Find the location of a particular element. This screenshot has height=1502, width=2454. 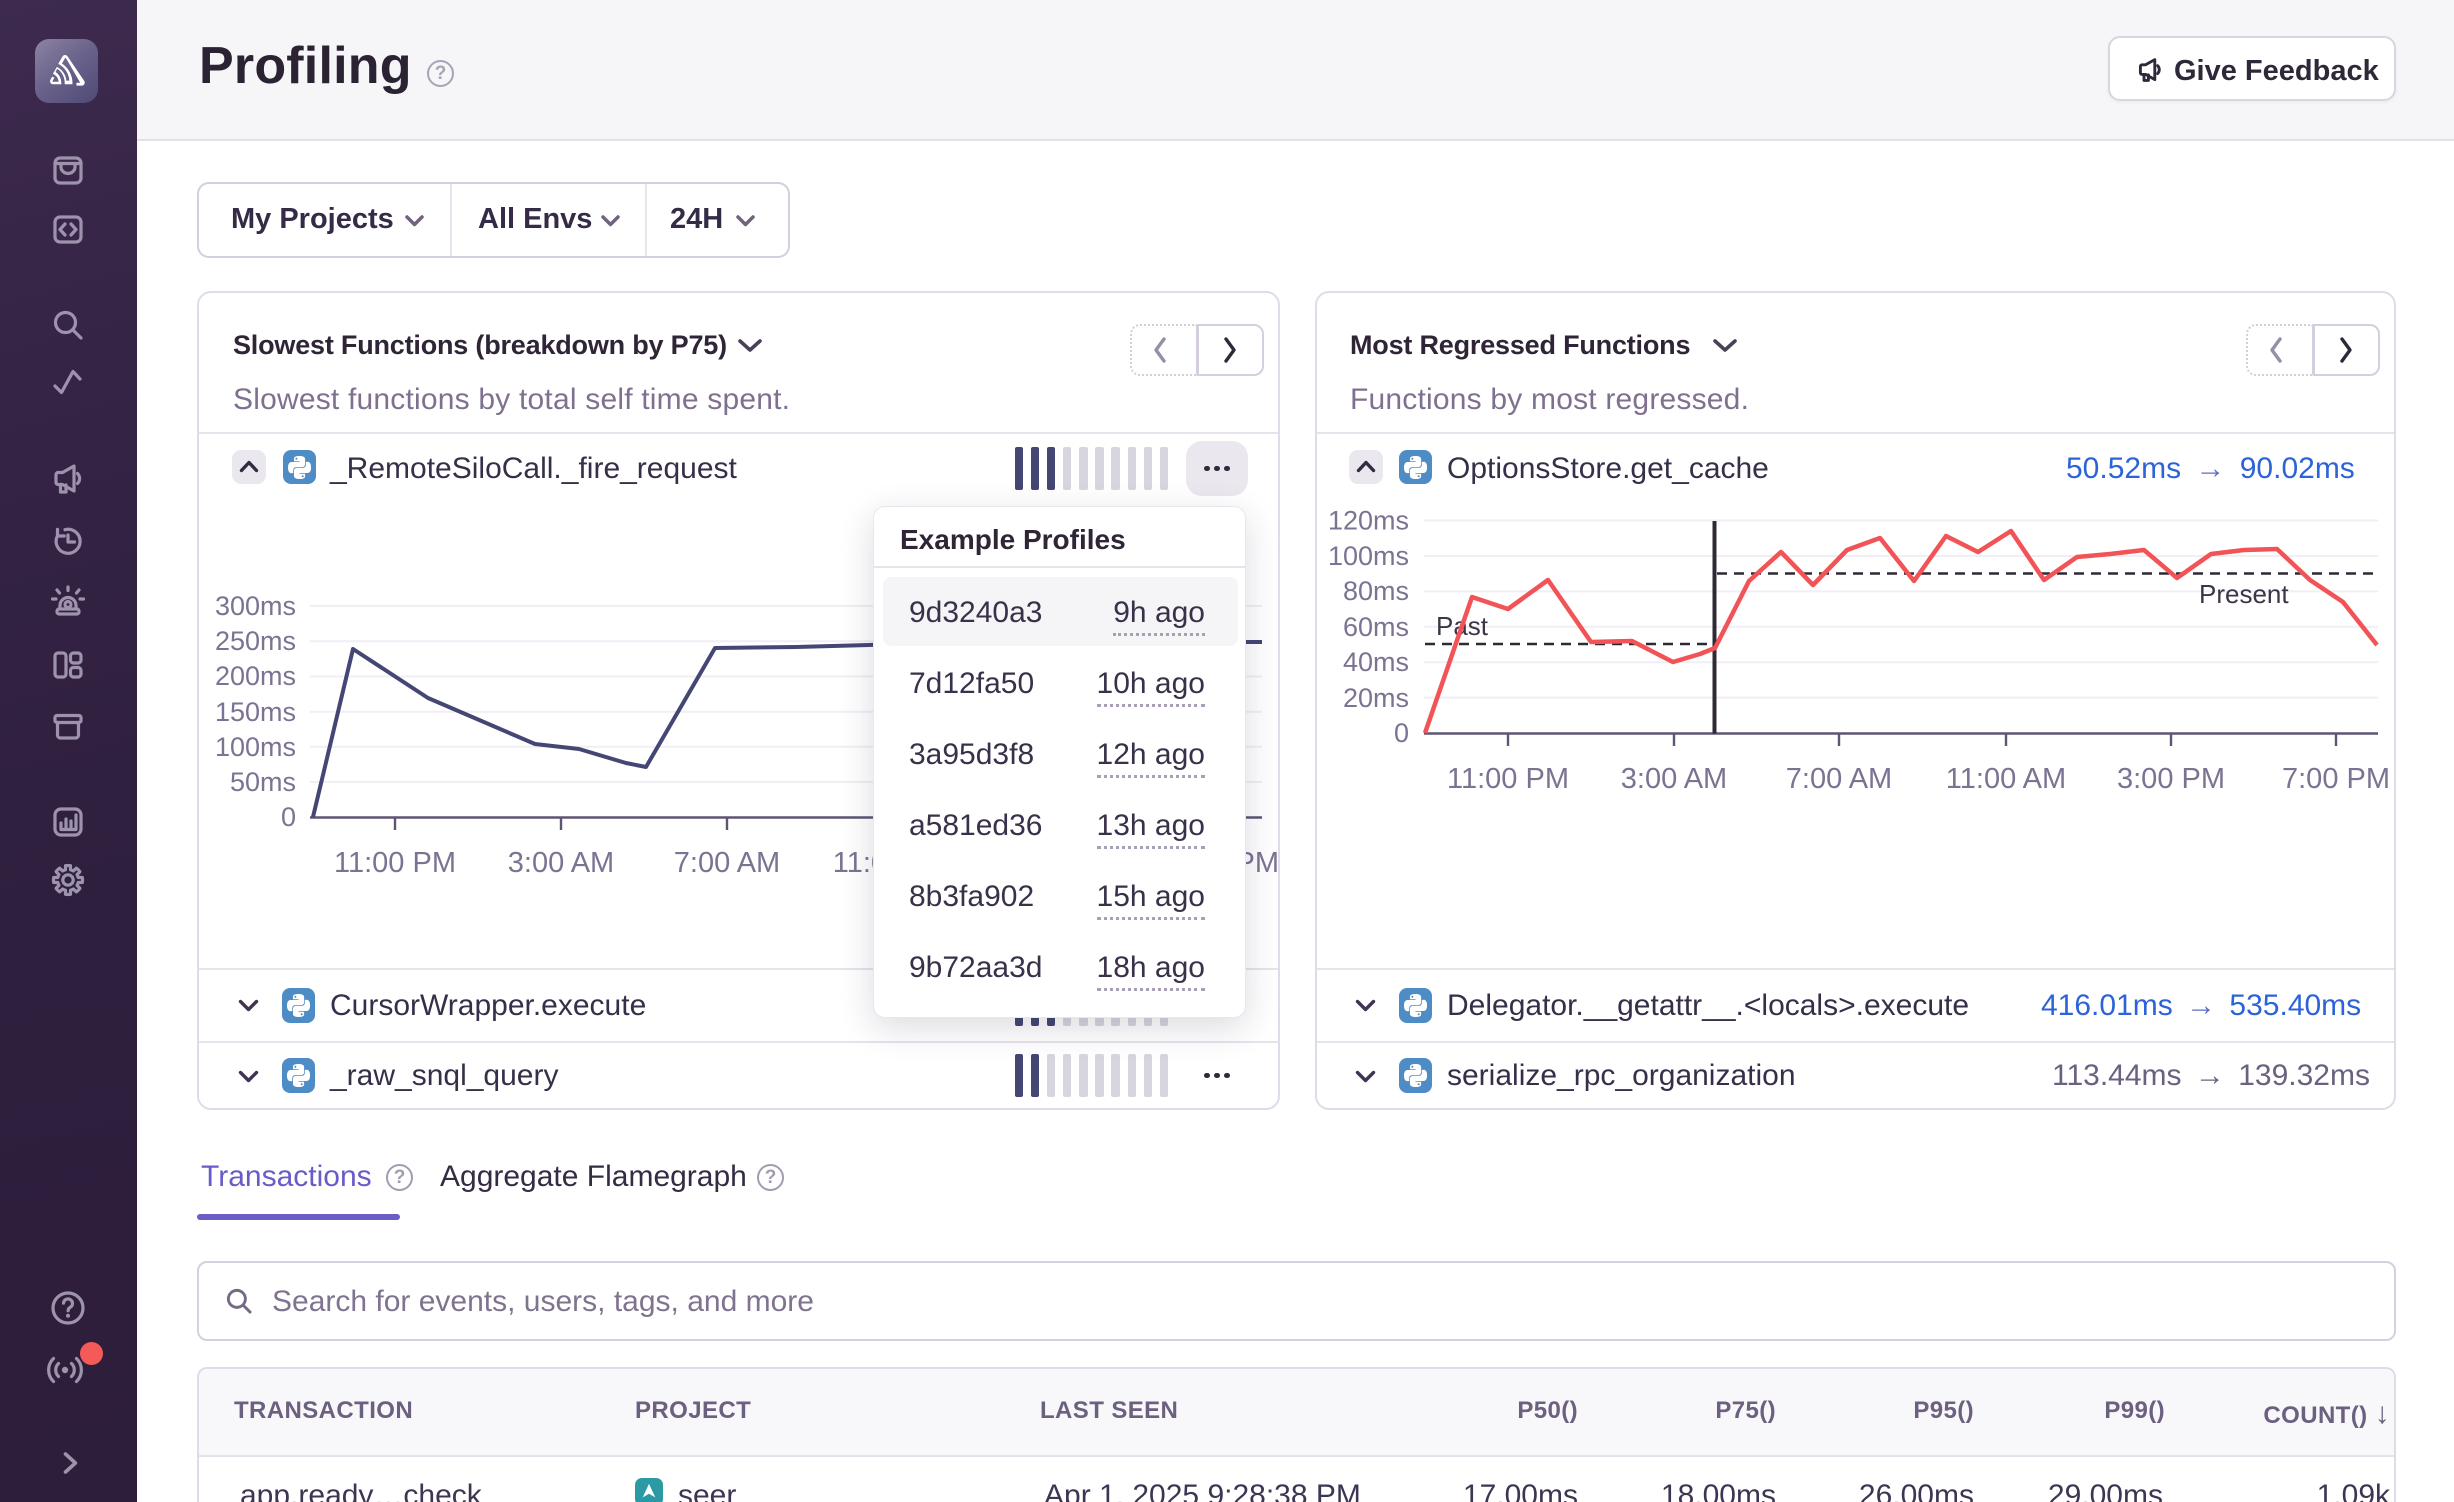

svg-text: 150ms is located at coordinates (255, 712).